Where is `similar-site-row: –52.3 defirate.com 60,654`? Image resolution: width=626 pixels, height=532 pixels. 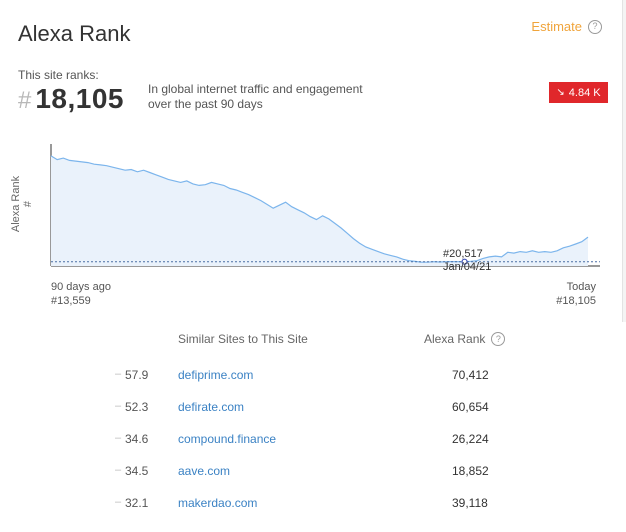
similar-site-row: –52.3 defirate.com 60,654 is located at coordinates (313, 410).